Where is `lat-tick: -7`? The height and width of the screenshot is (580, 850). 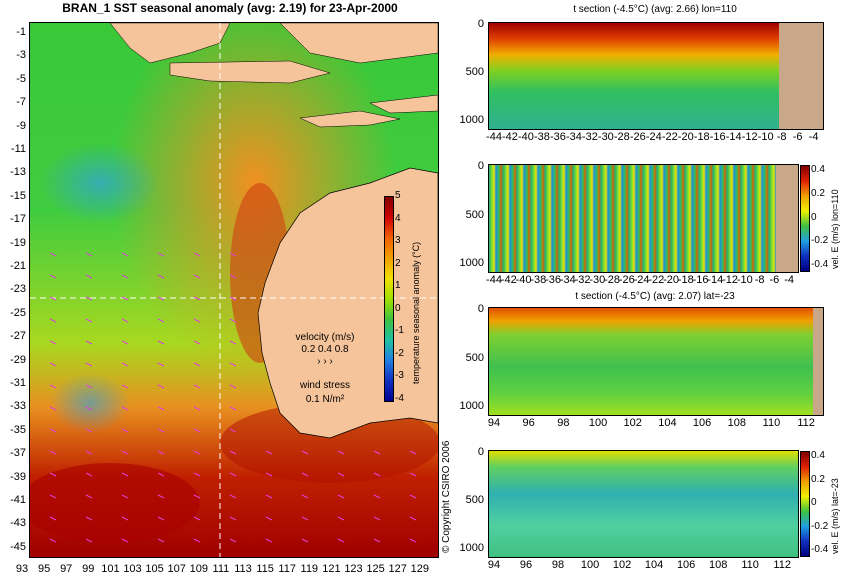
lat-tick: -7 is located at coordinates (21, 102).